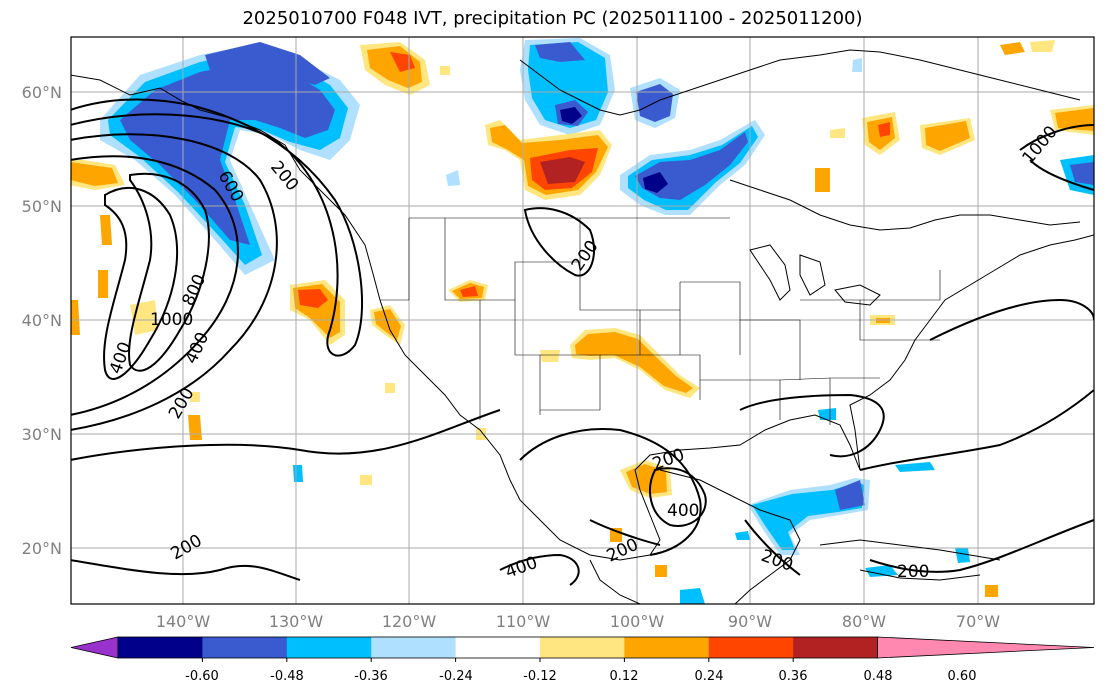 Image resolution: width=1105 pixels, height=698 pixels. I want to click on colorbar-tick-label: -0.24, so click(456, 676).